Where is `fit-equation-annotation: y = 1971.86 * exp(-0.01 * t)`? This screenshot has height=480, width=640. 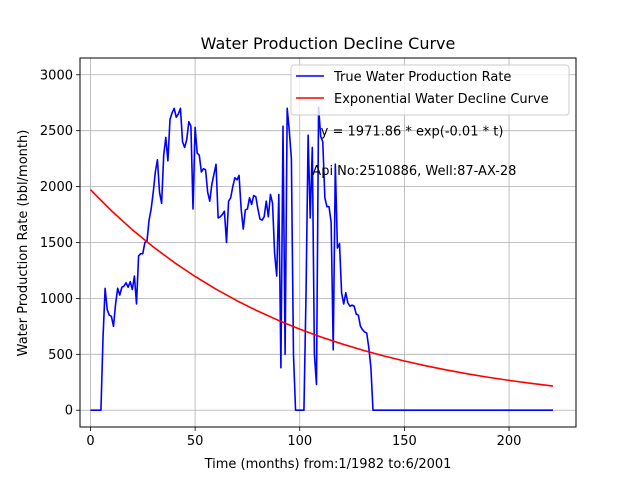 fit-equation-annotation: y = 1971.86 * exp(-0.01 * t) is located at coordinates (412, 132).